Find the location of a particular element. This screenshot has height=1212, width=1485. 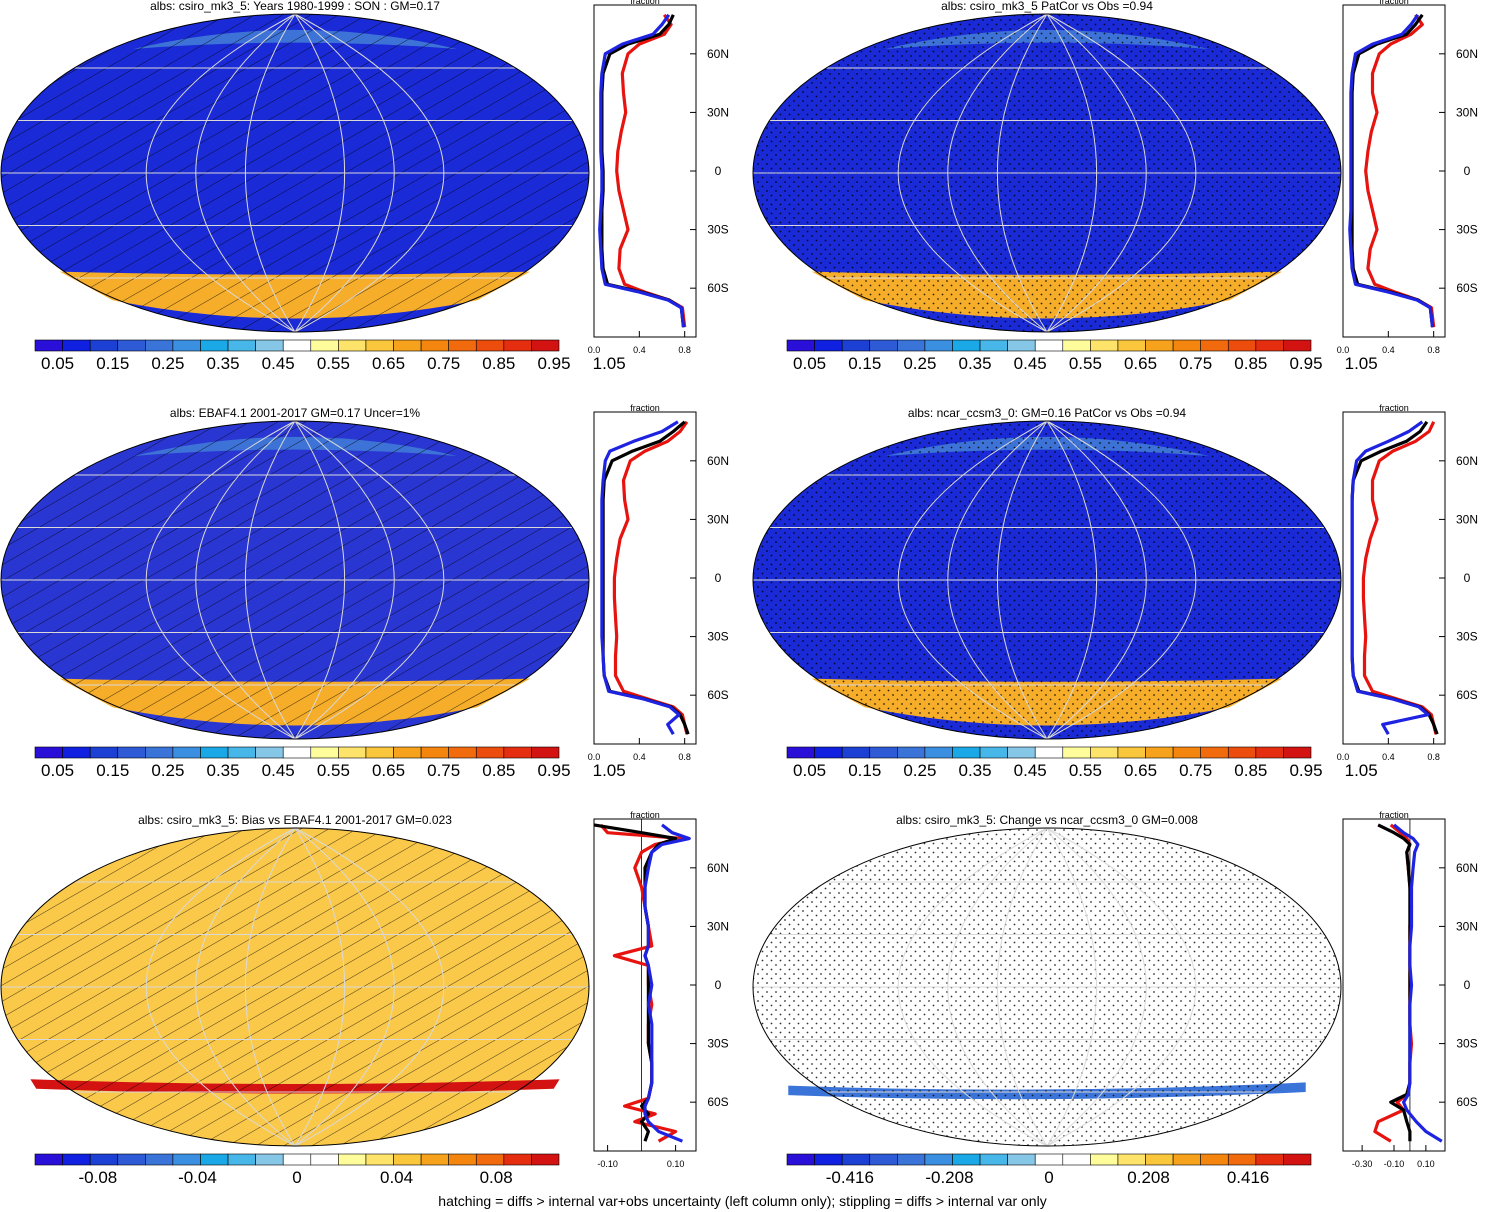

zonal-mean-plot: fraction 60N 30N 0 30S 60S -0.30 -0.10 0.10 is located at coordinates (1410, 989).